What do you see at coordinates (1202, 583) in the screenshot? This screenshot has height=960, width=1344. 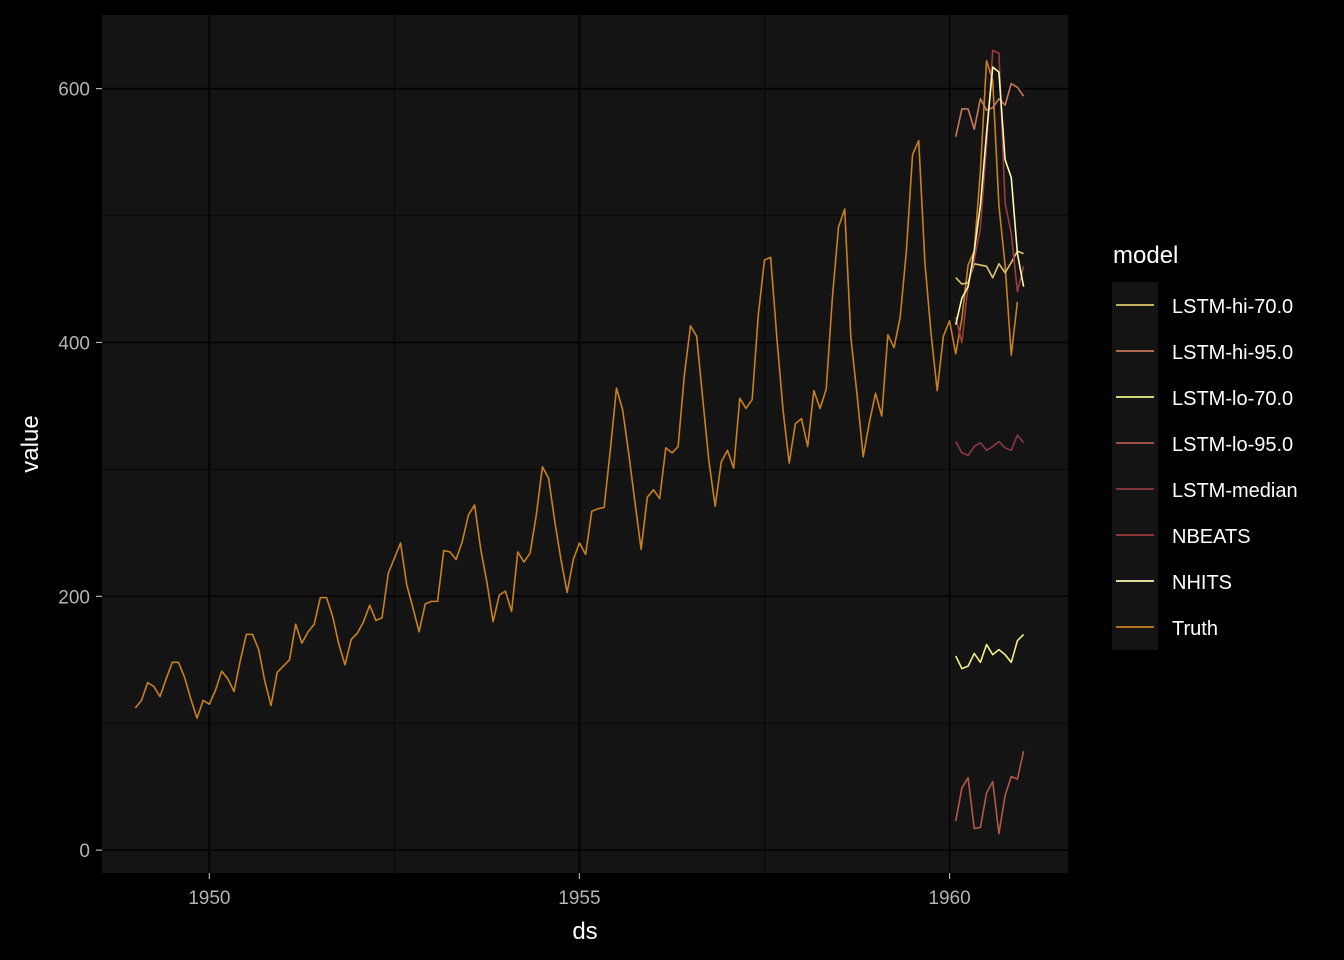 I see `legend-label-nhits: NHITS` at bounding box center [1202, 583].